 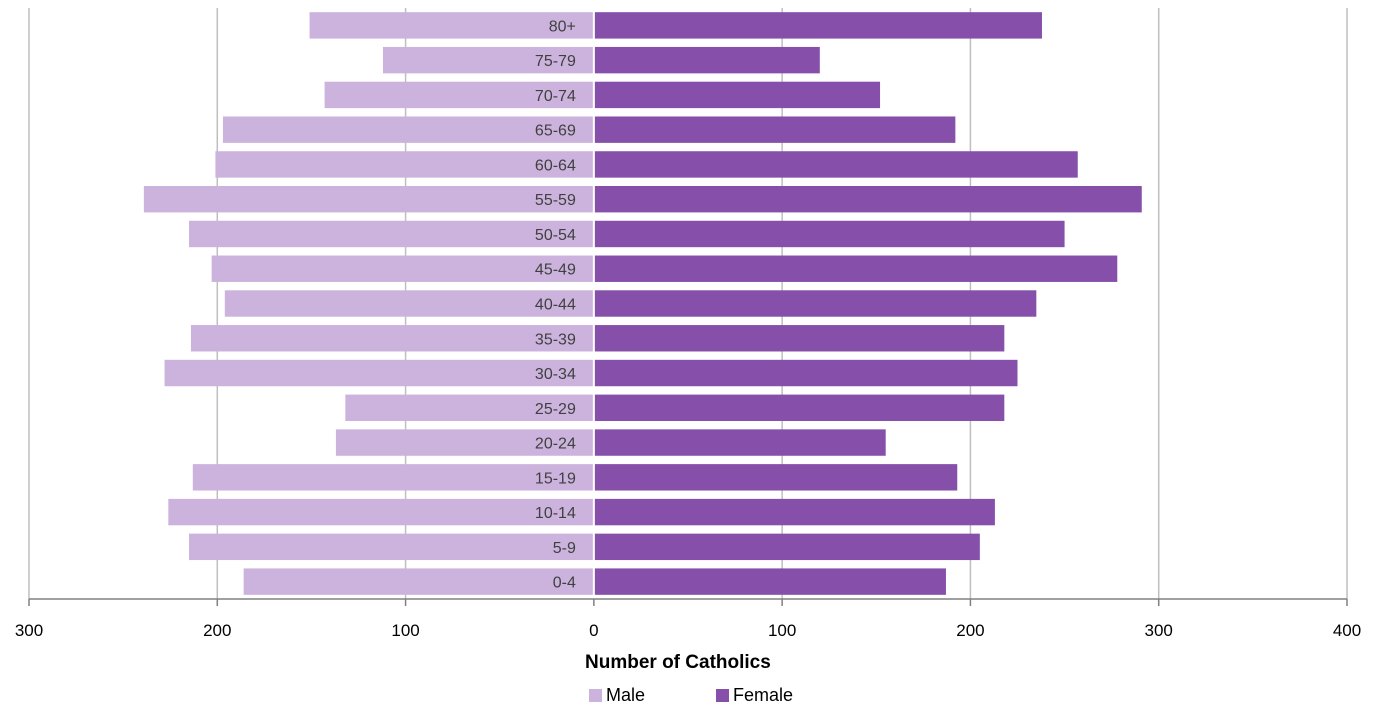 I want to click on bar-female-80+, so click(x=817, y=25).